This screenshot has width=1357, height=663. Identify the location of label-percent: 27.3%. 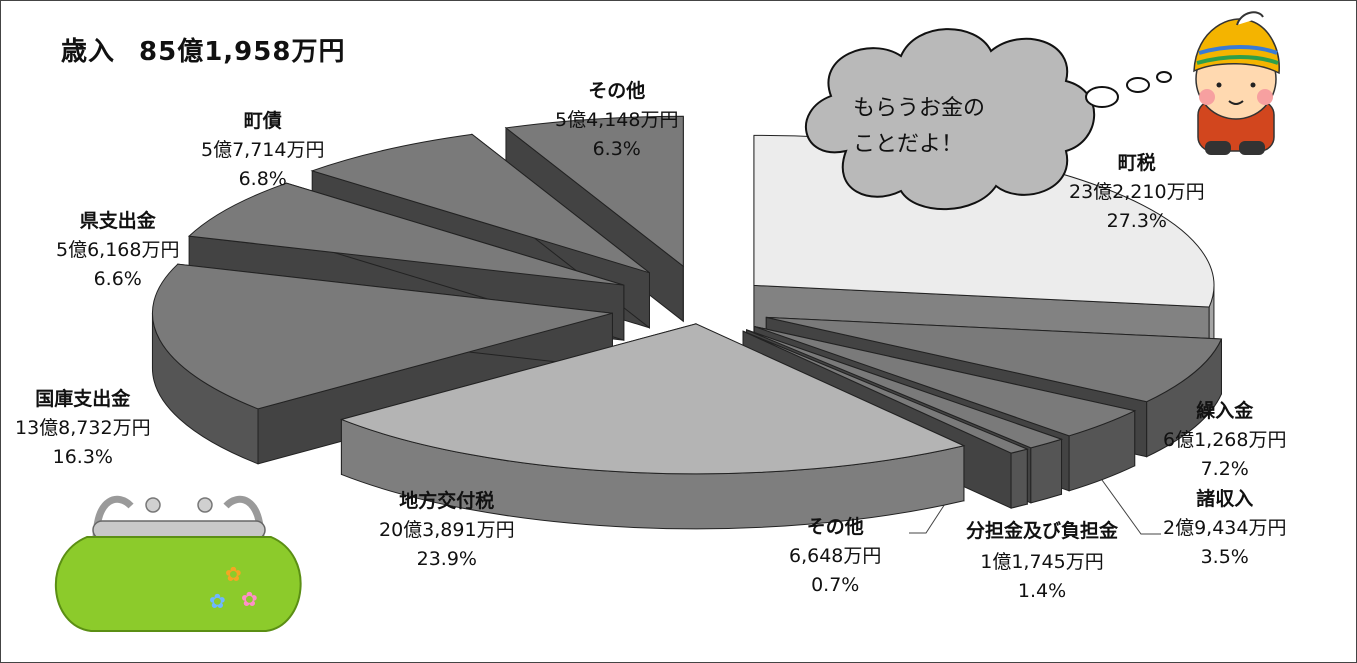
(1136, 221).